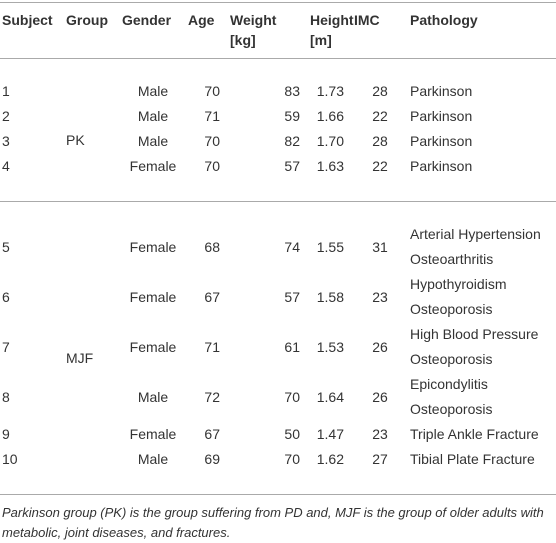 This screenshot has width=556, height=543. I want to click on cell: 1.55, so click(330, 246).